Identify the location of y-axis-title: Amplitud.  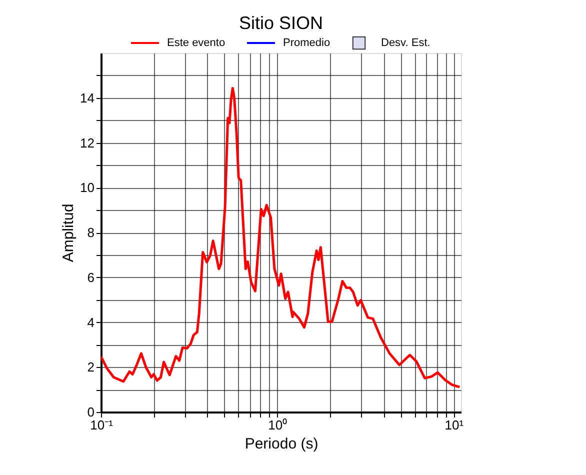
(69, 233).